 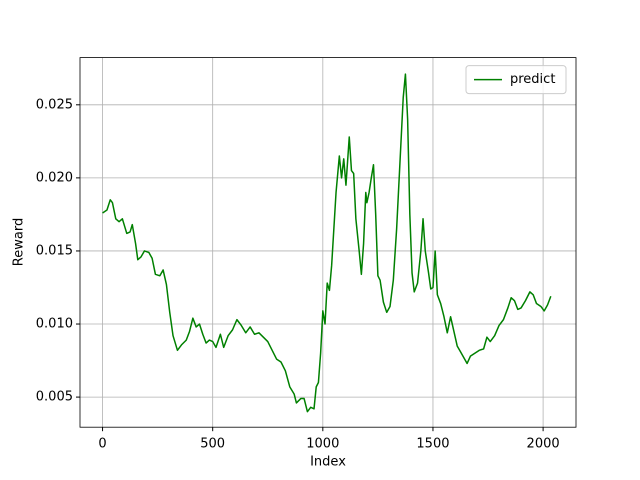 I want to click on legend-label: predict, so click(x=532, y=79).